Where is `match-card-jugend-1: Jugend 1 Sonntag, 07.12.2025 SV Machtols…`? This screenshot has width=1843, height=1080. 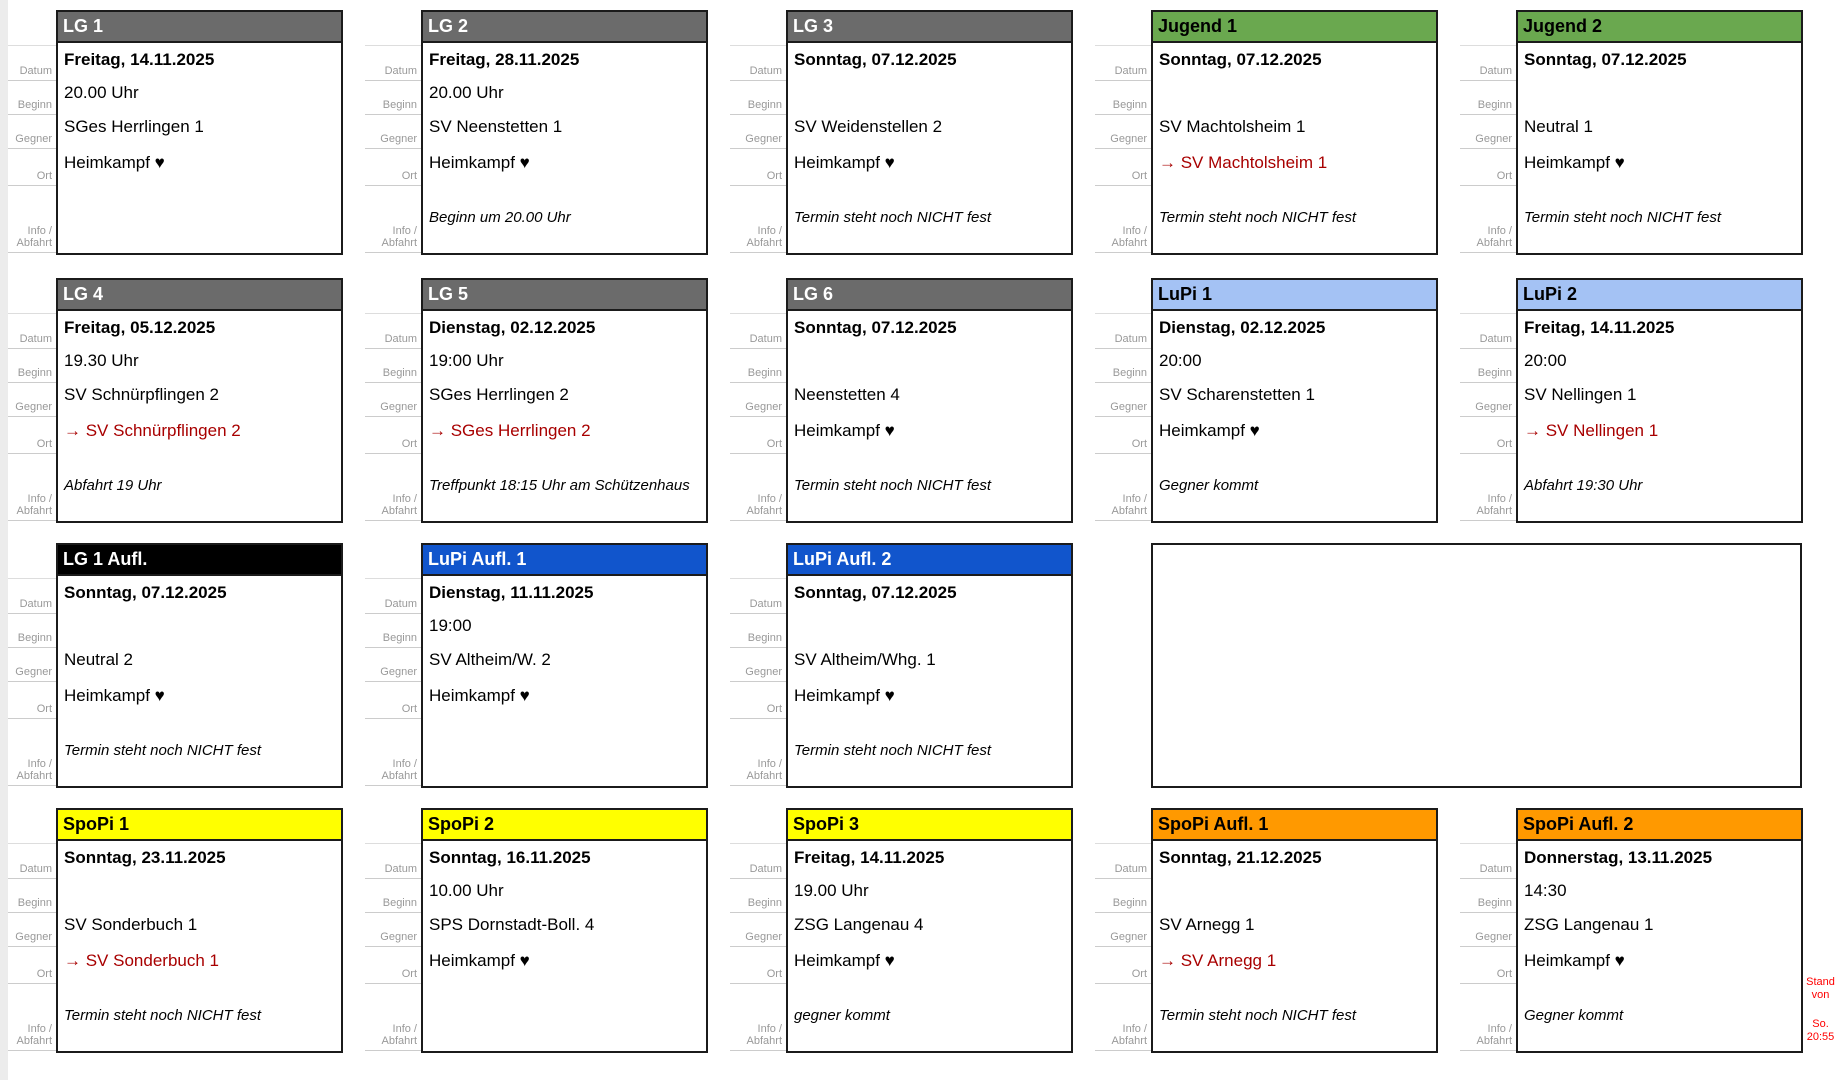 match-card-jugend-1: Jugend 1 Sonntag, 07.12.2025 SV Machtols… is located at coordinates (1294, 132).